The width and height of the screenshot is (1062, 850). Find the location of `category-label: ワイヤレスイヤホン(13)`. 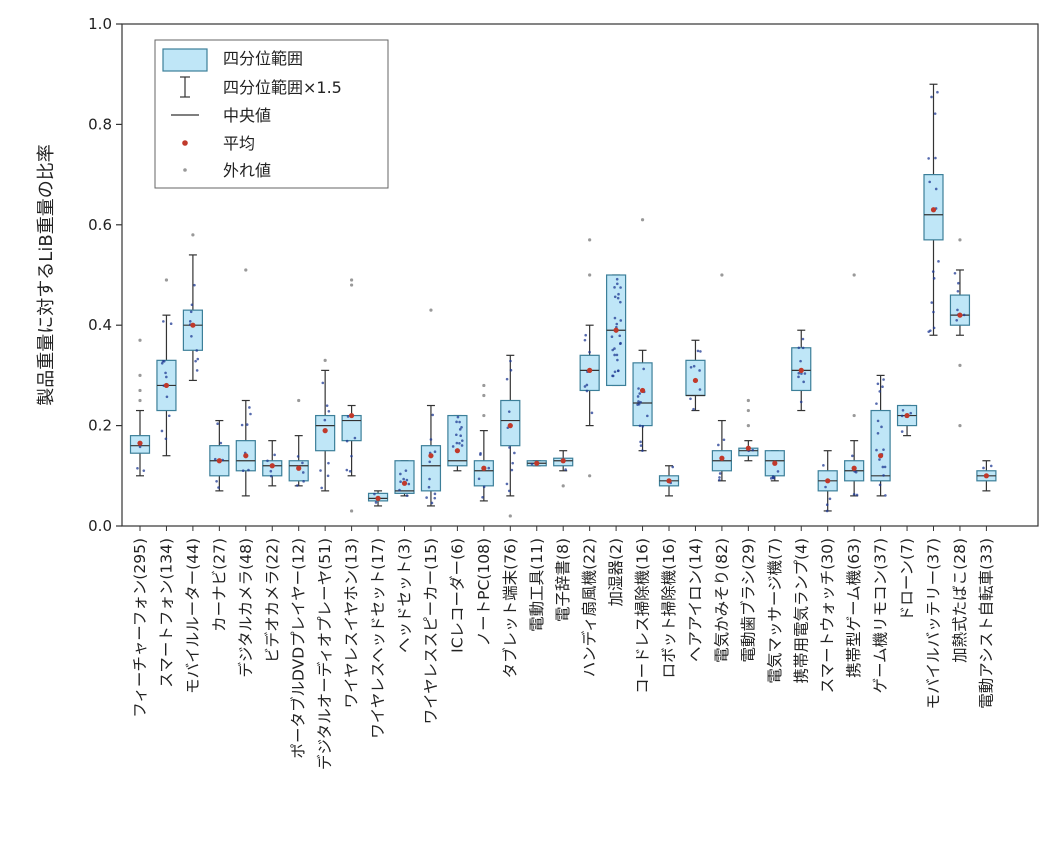

category-label: ワイヤレスイヤホン(13) is located at coordinates (352, 623).